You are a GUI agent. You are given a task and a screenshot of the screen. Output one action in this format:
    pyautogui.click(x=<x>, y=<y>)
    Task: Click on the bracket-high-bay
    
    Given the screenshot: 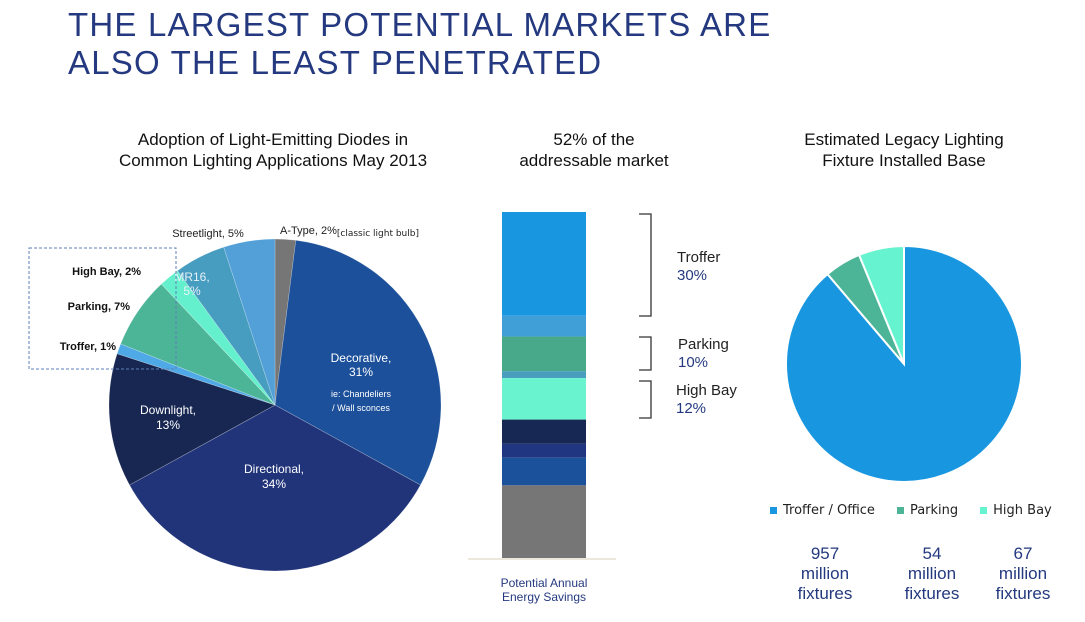 What is the action you would take?
    pyautogui.click(x=645, y=399)
    